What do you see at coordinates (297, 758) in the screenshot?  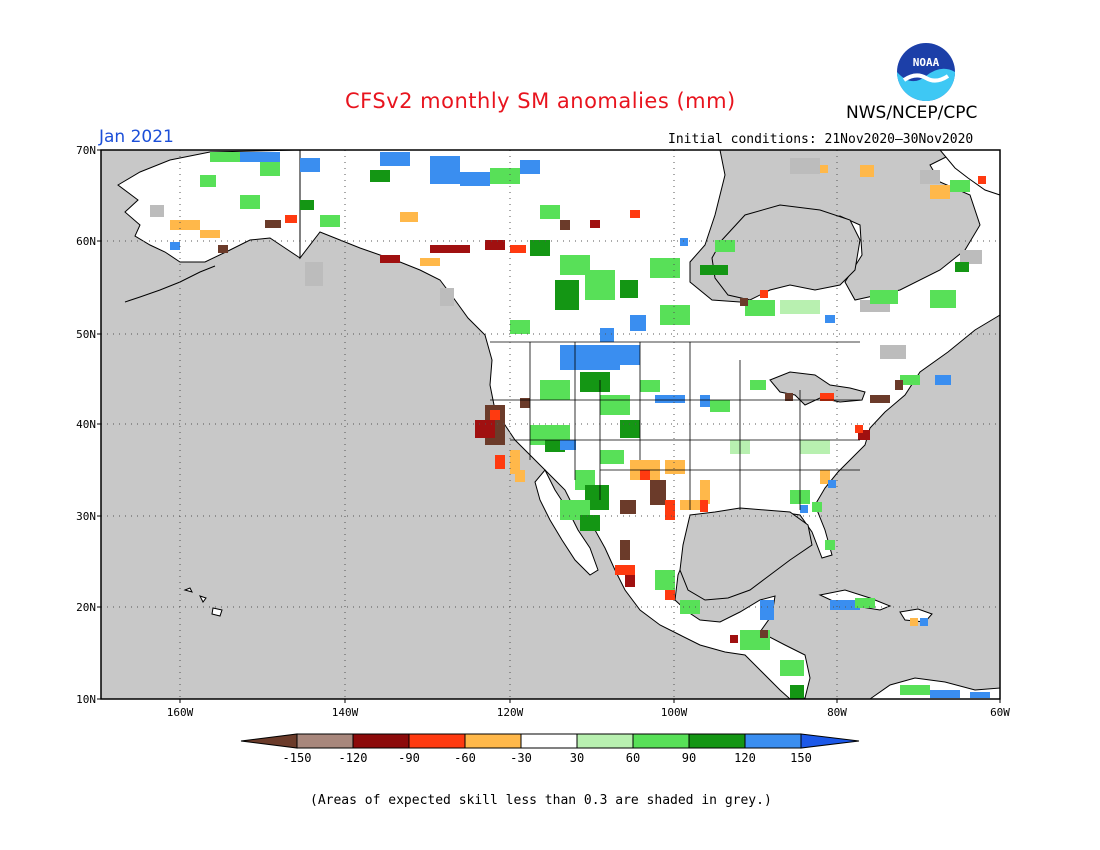 I see `legend-tick-label: -150` at bounding box center [297, 758].